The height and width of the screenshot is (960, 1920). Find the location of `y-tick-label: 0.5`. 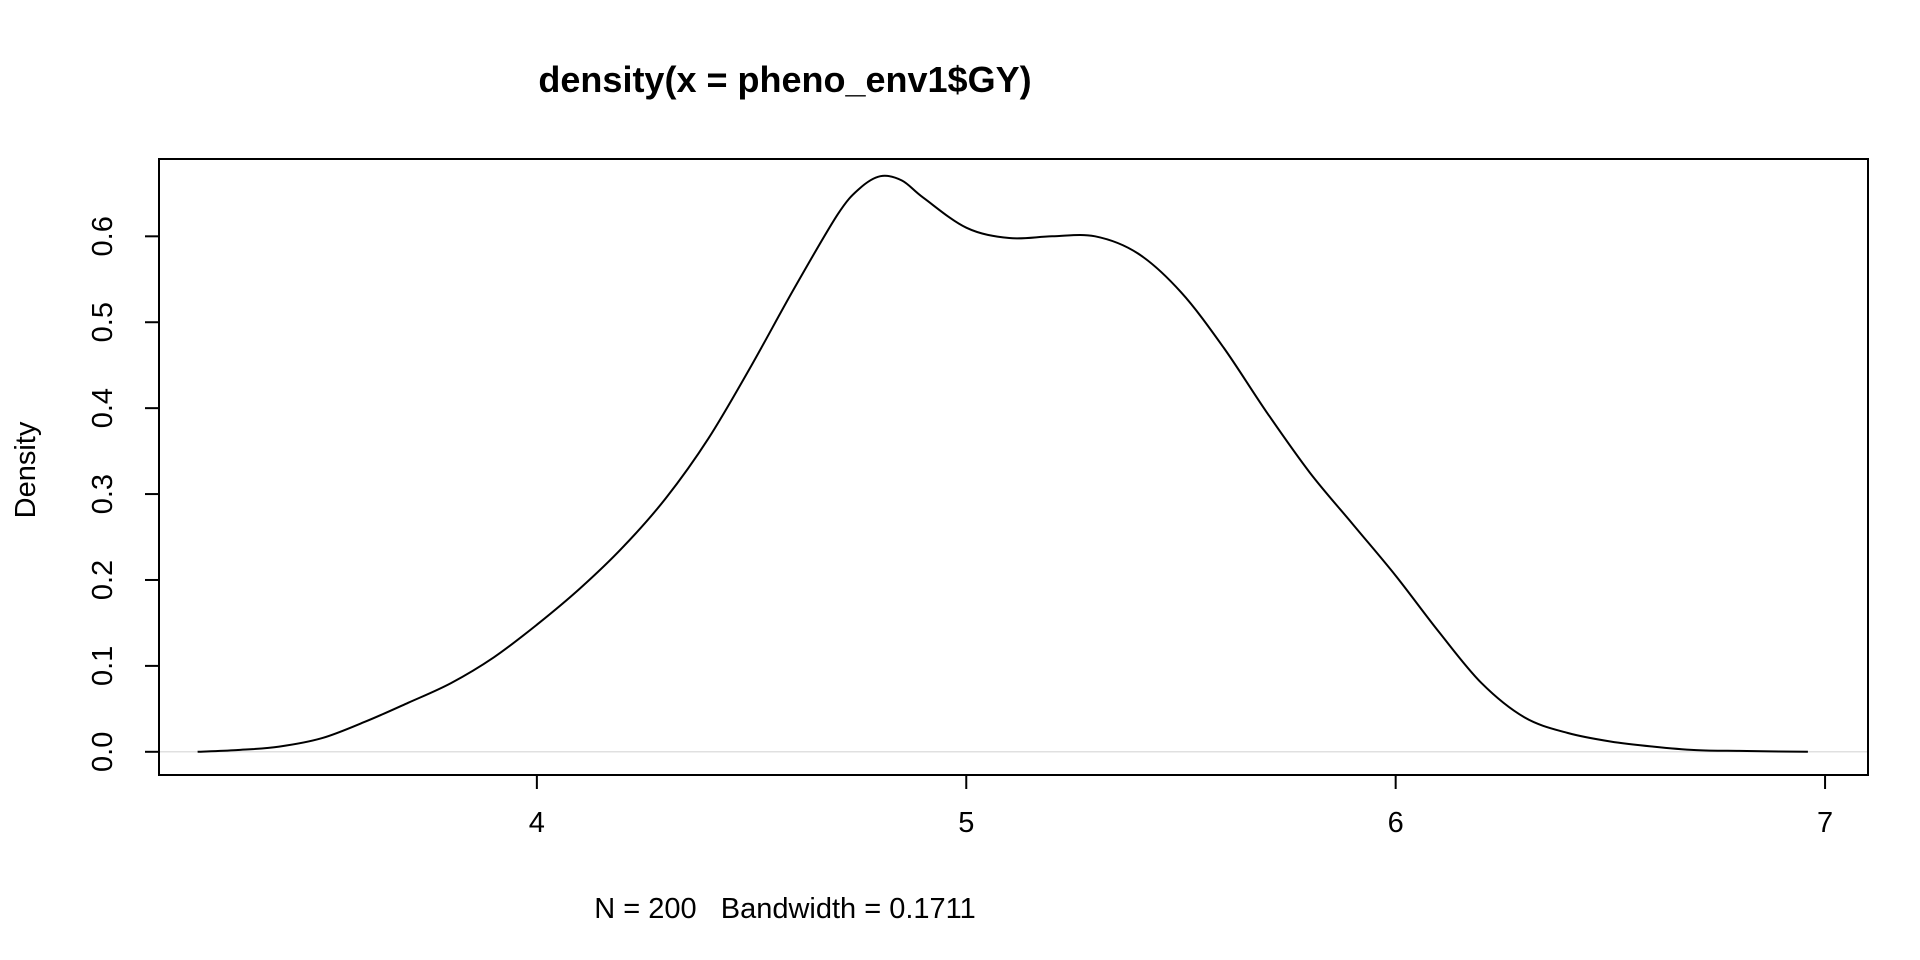

y-tick-label: 0.5 is located at coordinates (103, 322).